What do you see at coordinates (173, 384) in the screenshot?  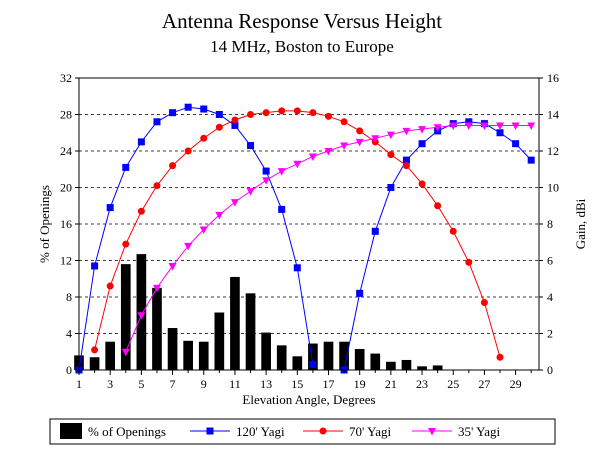 I see `x-tick-label: 7` at bounding box center [173, 384].